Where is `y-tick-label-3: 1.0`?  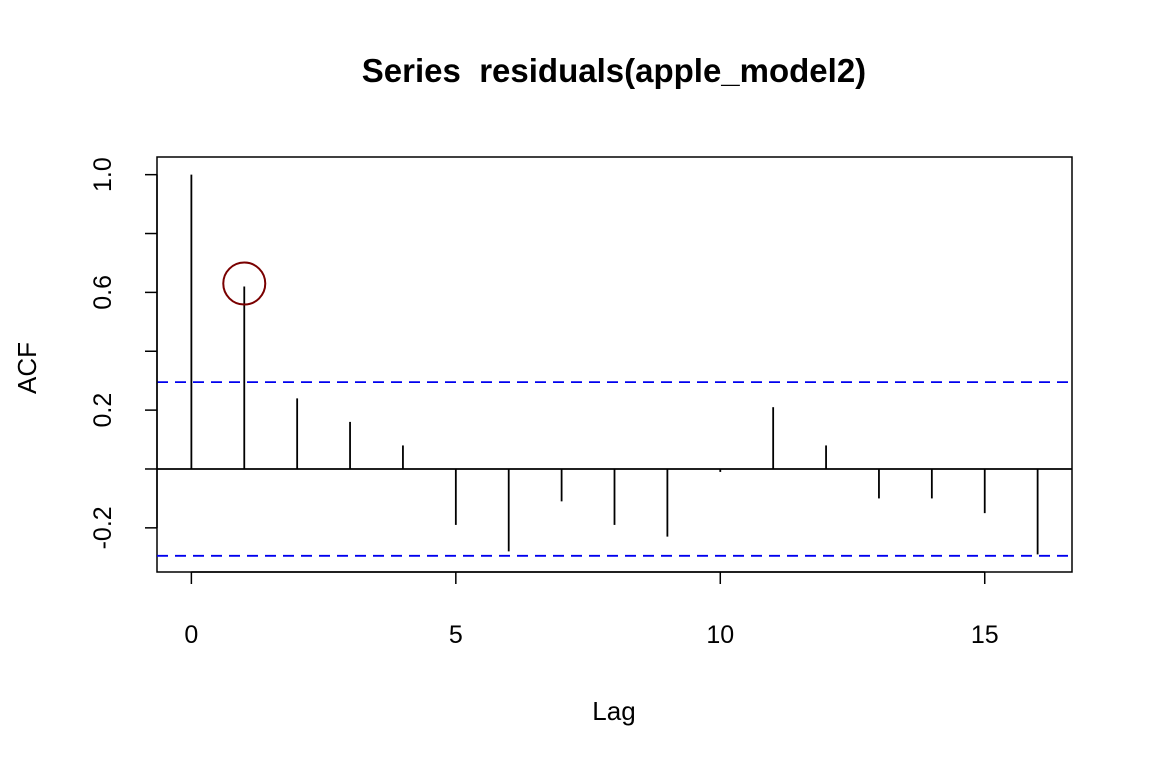
y-tick-label-3: 1.0 is located at coordinates (103, 174).